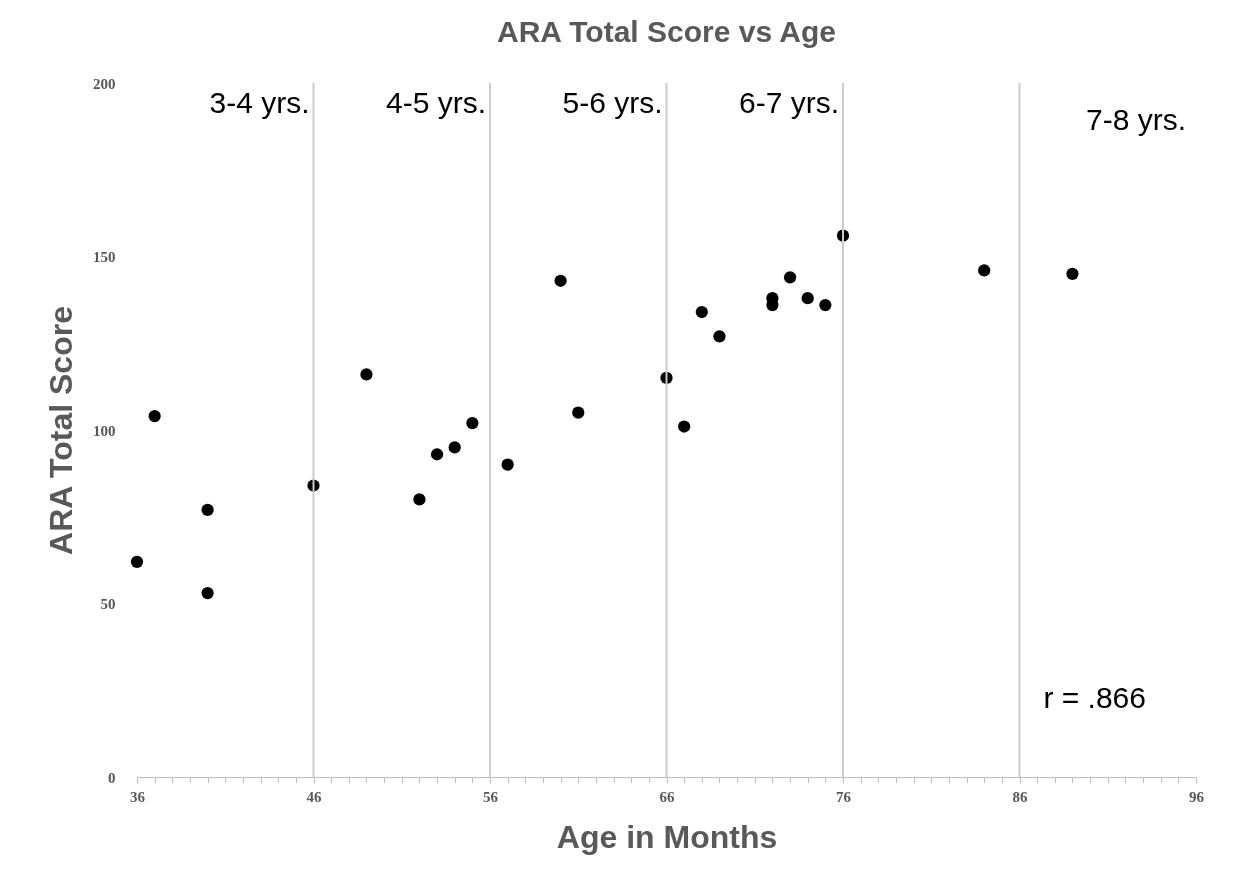 This screenshot has width=1238, height=886. What do you see at coordinates (1020, 796) in the screenshot?
I see `x-tick-label: 86` at bounding box center [1020, 796].